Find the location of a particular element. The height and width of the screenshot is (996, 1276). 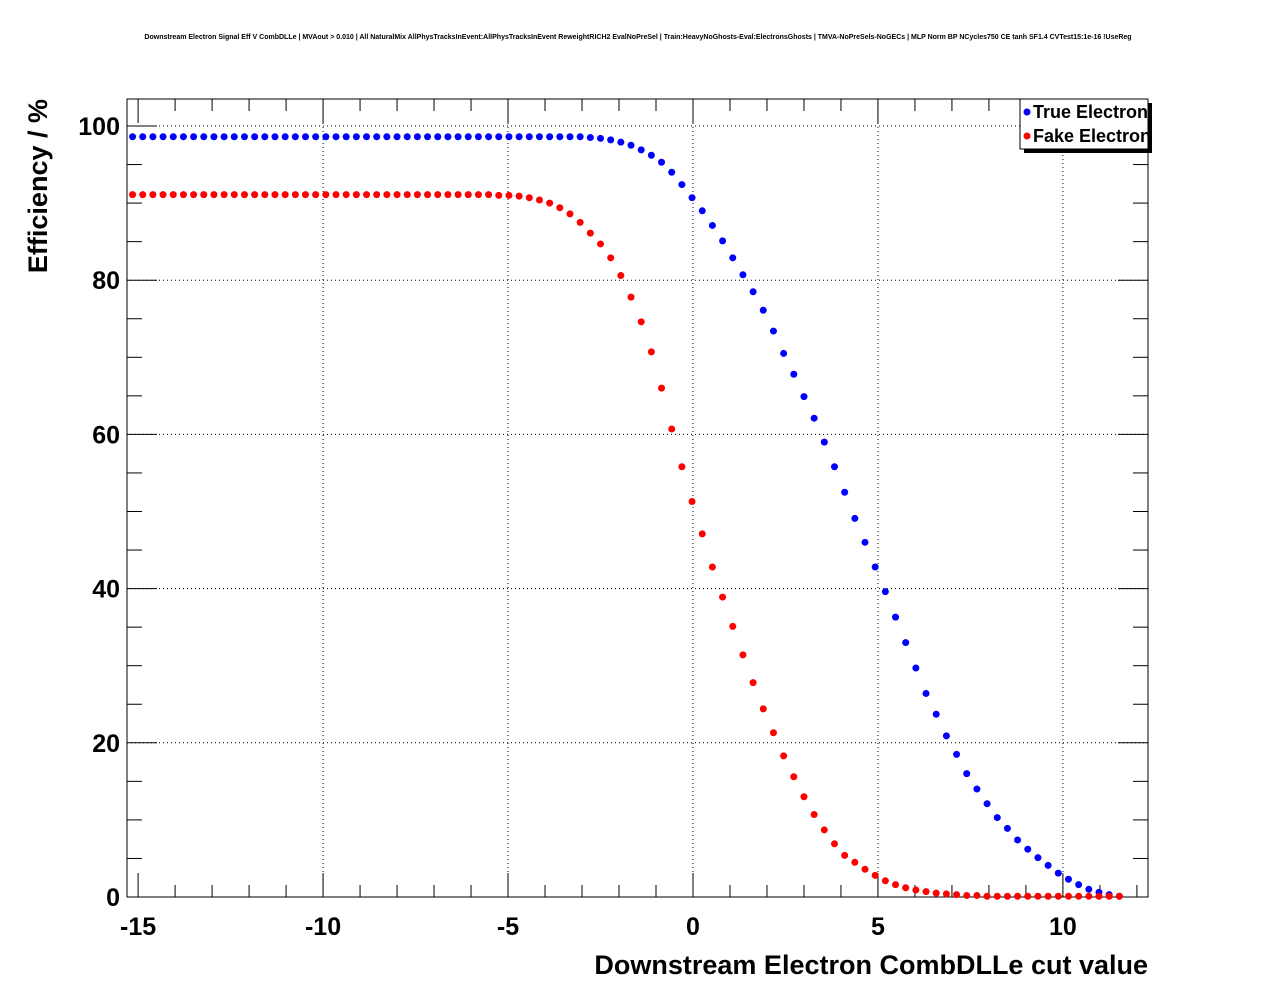

legend-label-fake-electron: Fake Electron is located at coordinates (1092, 136).